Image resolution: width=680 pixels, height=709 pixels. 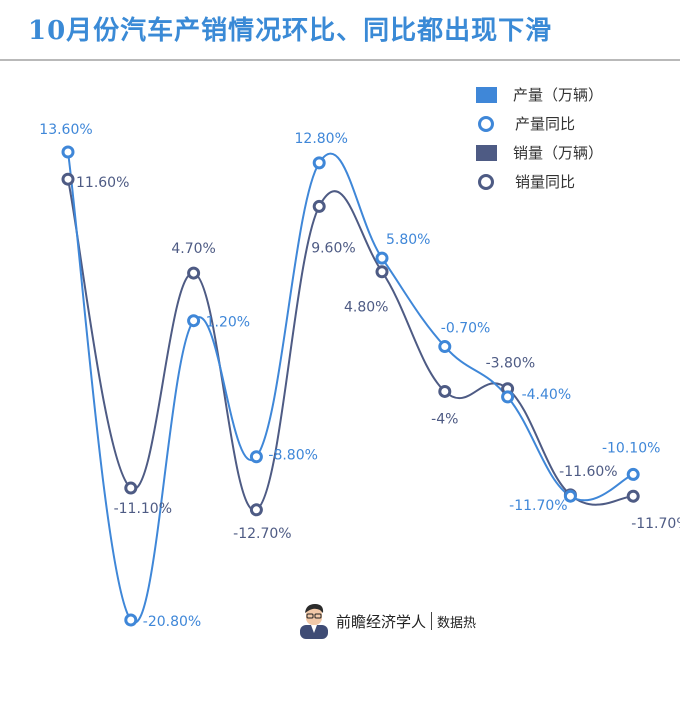 I want to click on data-label-sales-yoy: -11.60%, so click(x=588, y=472).